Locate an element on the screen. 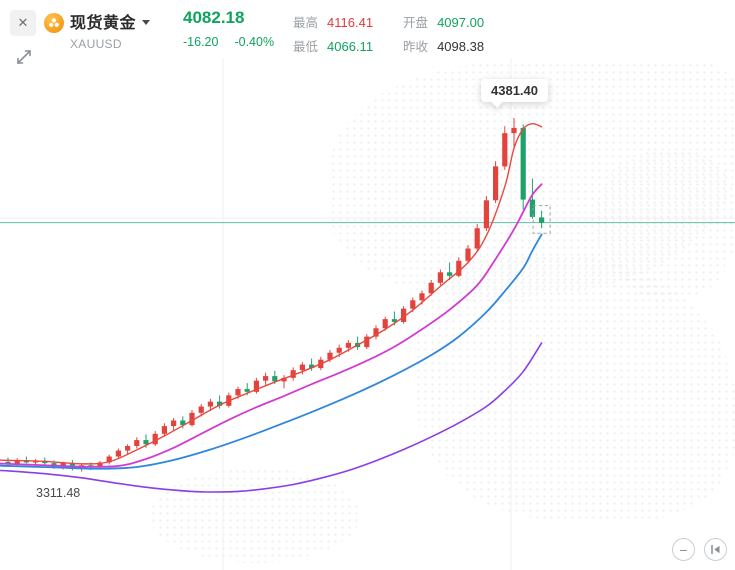 This screenshot has width=735, height=570. stat-open: 开盘 4097.00 is located at coordinates (443, 21).